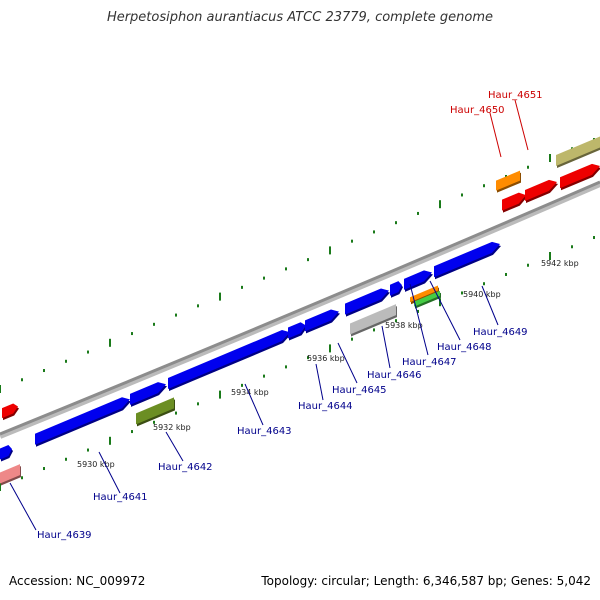 This screenshot has height=600, width=600. I want to click on svg-text: Haur_4649, so click(500, 332).